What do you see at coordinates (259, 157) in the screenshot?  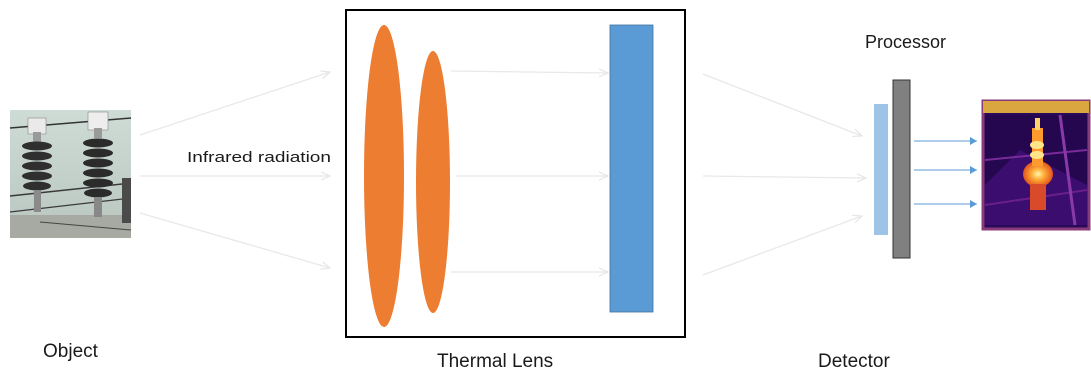 I see `radiation-label: Infrared radiation` at bounding box center [259, 157].